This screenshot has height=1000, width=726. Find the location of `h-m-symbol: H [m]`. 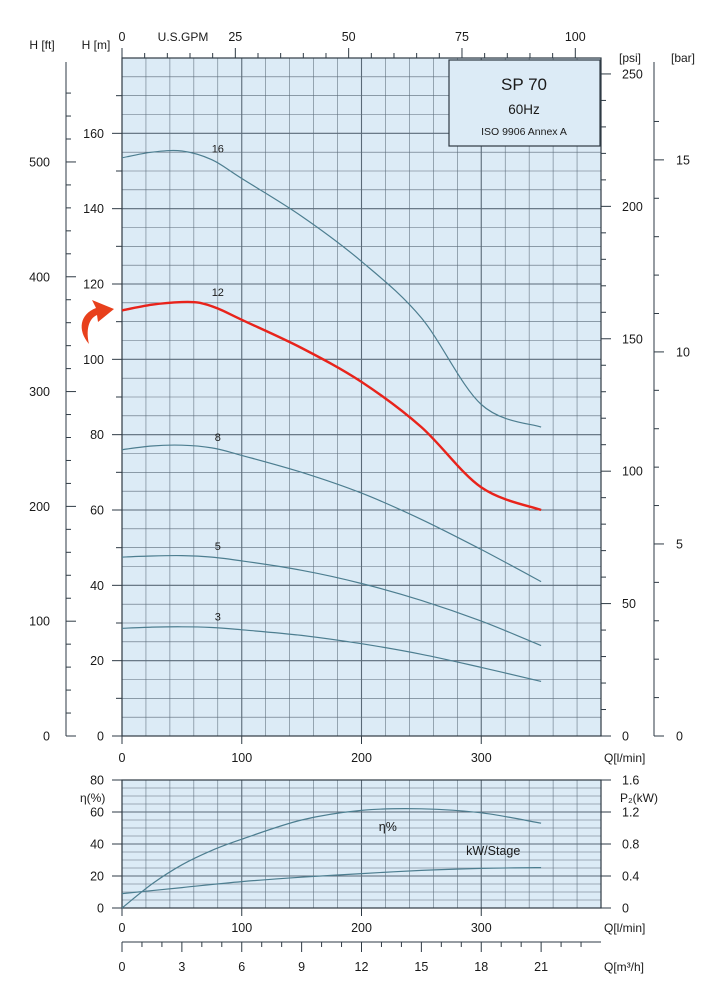

h-m-symbol: H [m] is located at coordinates (96, 45).